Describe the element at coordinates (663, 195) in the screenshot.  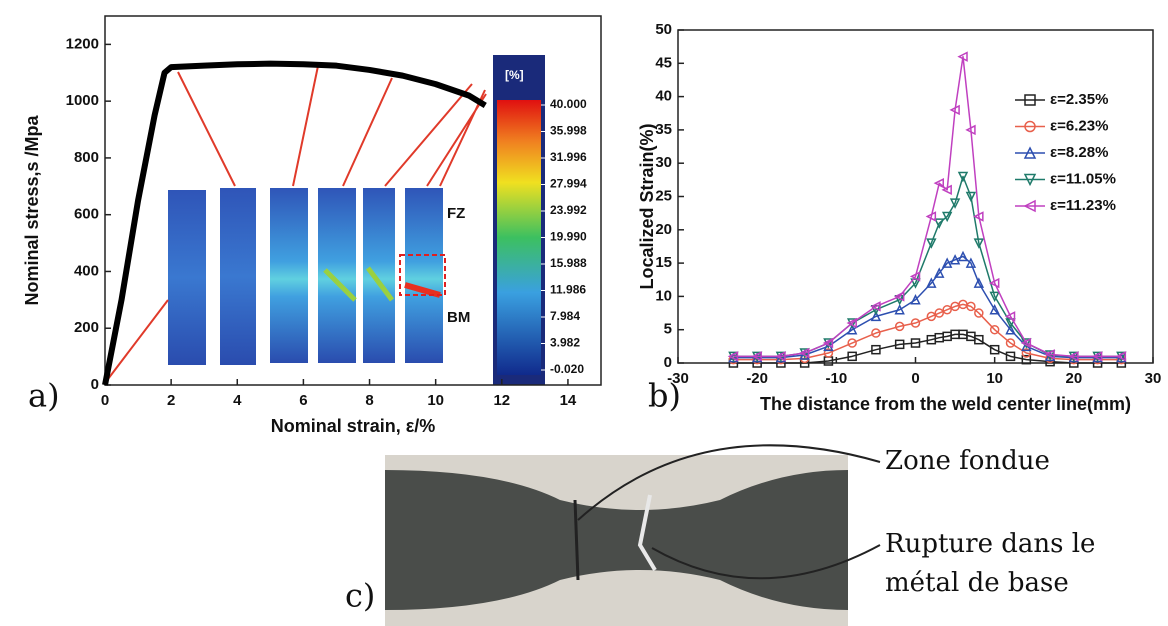
I see `y-tick-label: 25` at that location.